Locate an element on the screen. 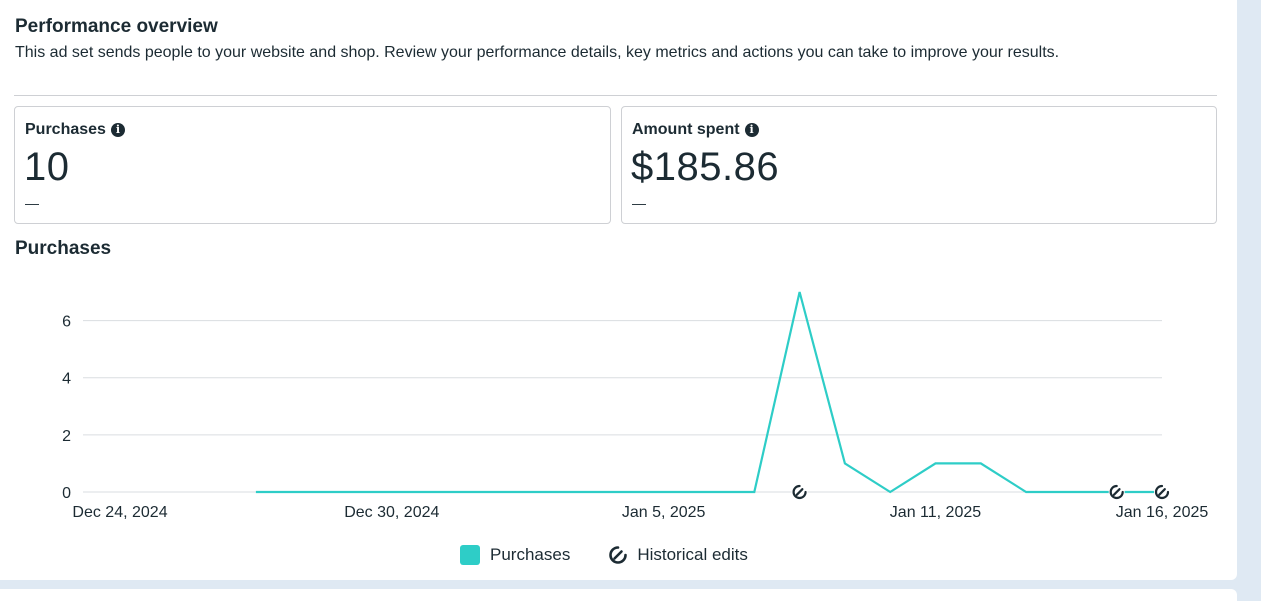  metric-card-amount-spent: Amount spent i $185.86 — is located at coordinates (919, 165).